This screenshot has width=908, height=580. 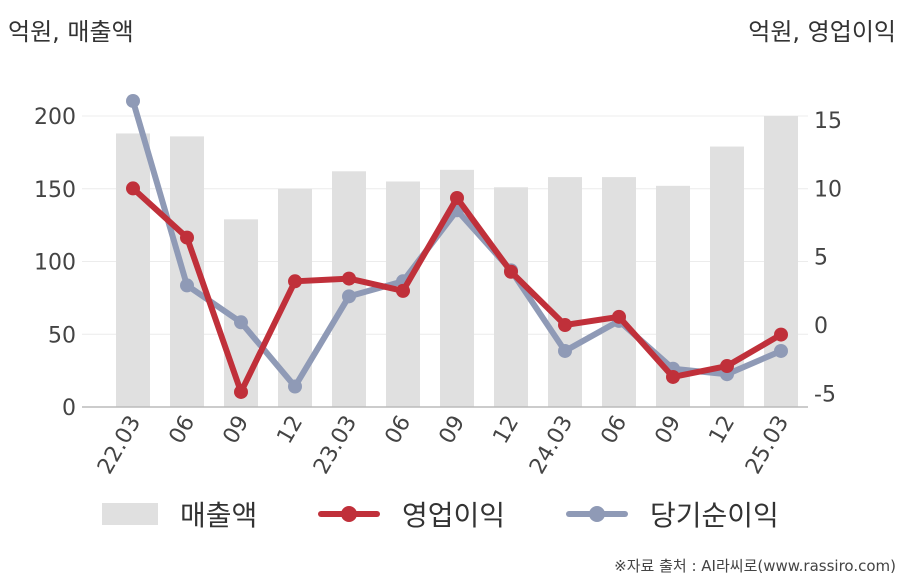 I want to click on left-axis-tick-label: 50, so click(x=62, y=335).